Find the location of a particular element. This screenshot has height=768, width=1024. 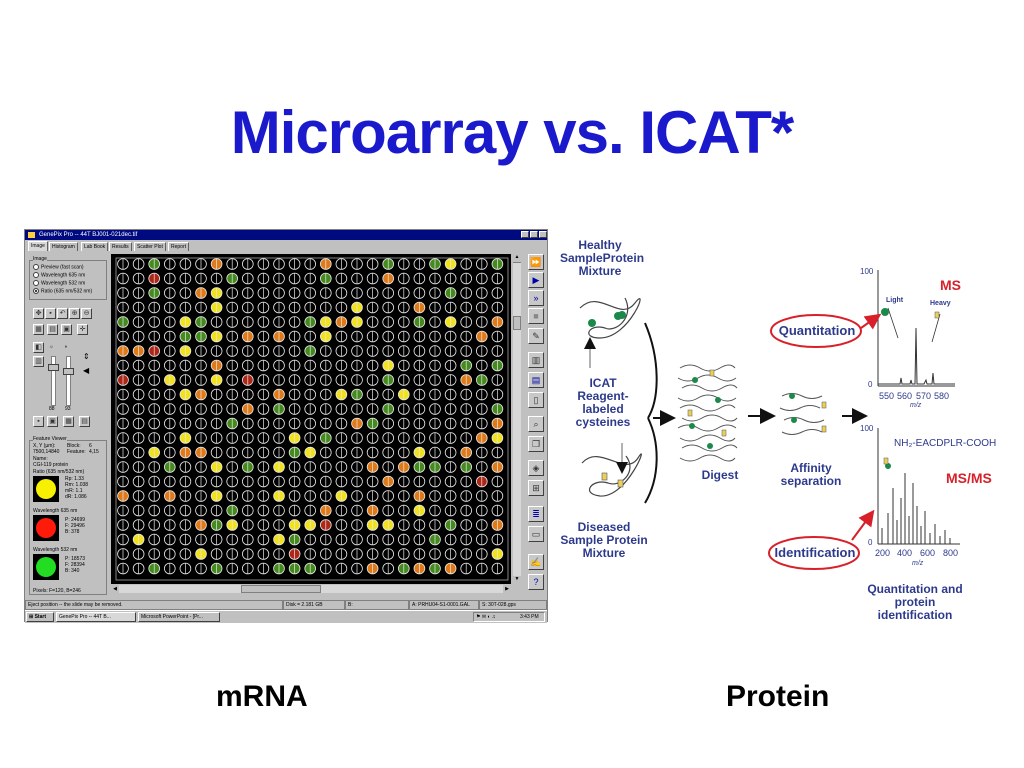

open-icon: ▯ is located at coordinates (536, 400).